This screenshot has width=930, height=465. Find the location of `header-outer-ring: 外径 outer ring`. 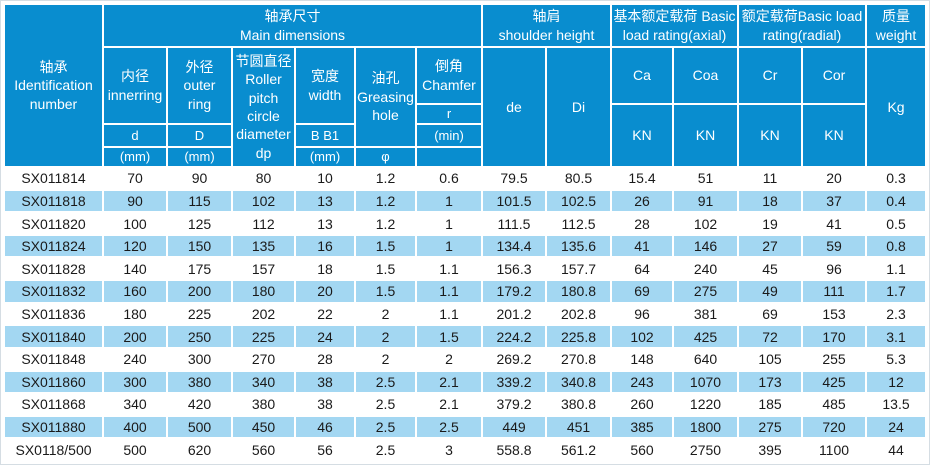

header-outer-ring: 外径 outer ring is located at coordinates (199, 85).